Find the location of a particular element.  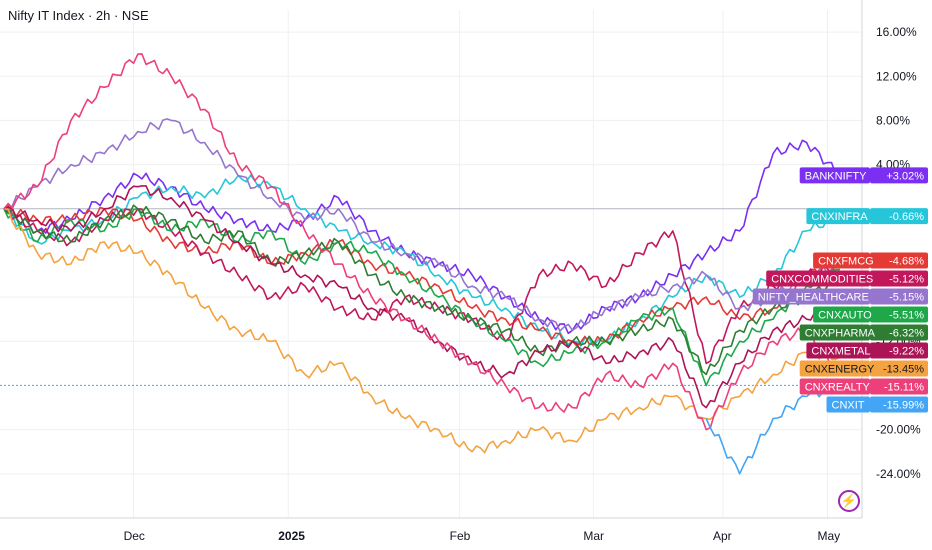

series-label-value: -15.11% is located at coordinates (904, 387).